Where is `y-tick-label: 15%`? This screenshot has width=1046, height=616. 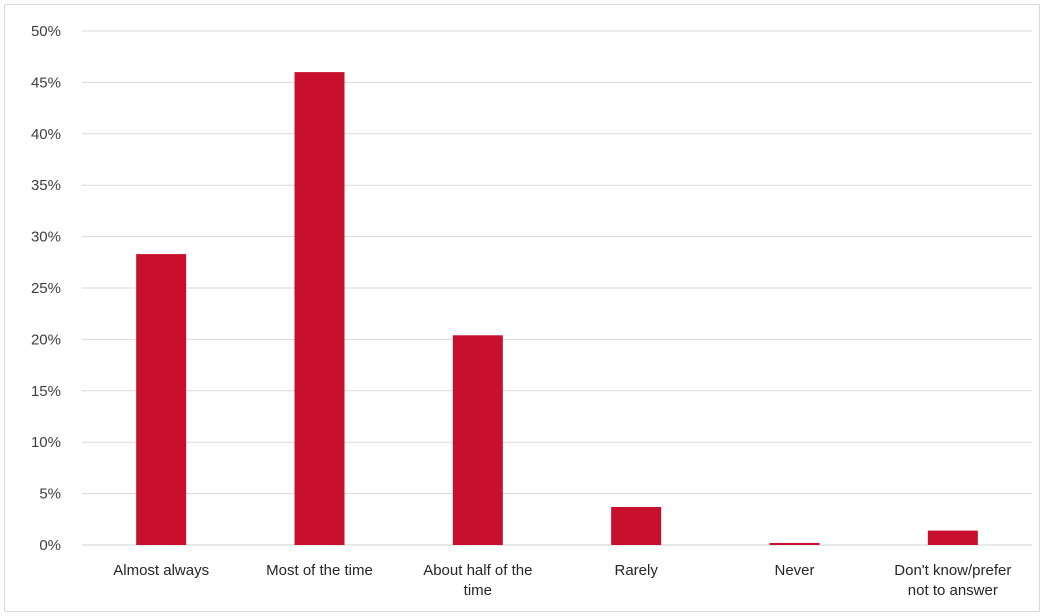 y-tick-label: 15% is located at coordinates (46, 391).